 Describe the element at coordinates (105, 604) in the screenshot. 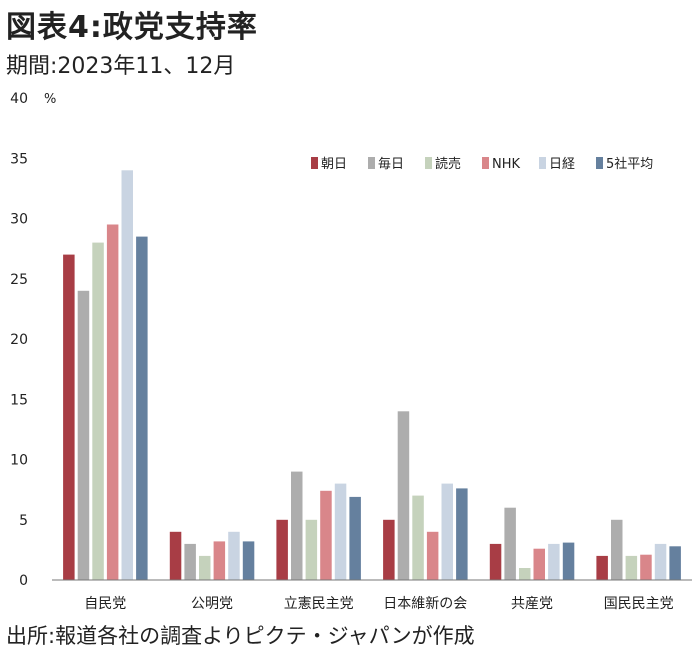

I see `x-tick-label: 自民党` at that location.